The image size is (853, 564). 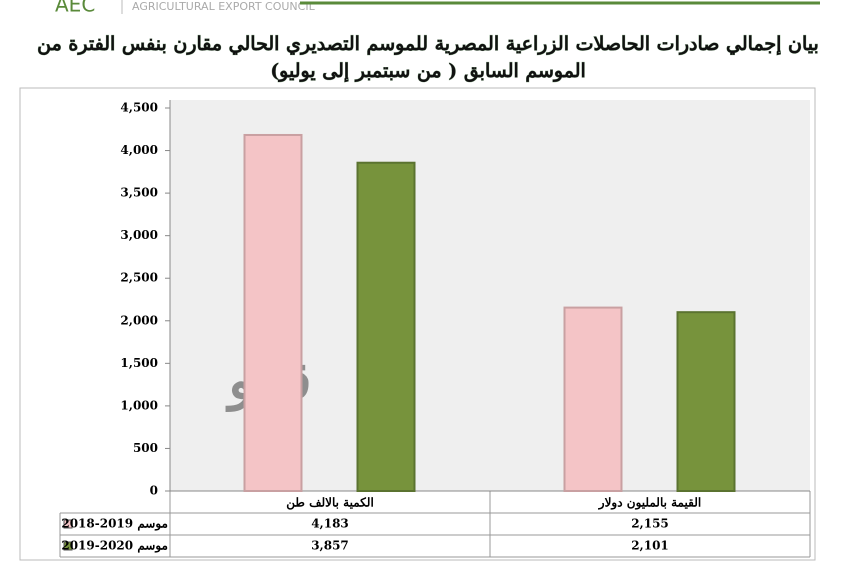 What do you see at coordinates (650, 524) in the screenshot?
I see `table-value: 2,155` at bounding box center [650, 524].